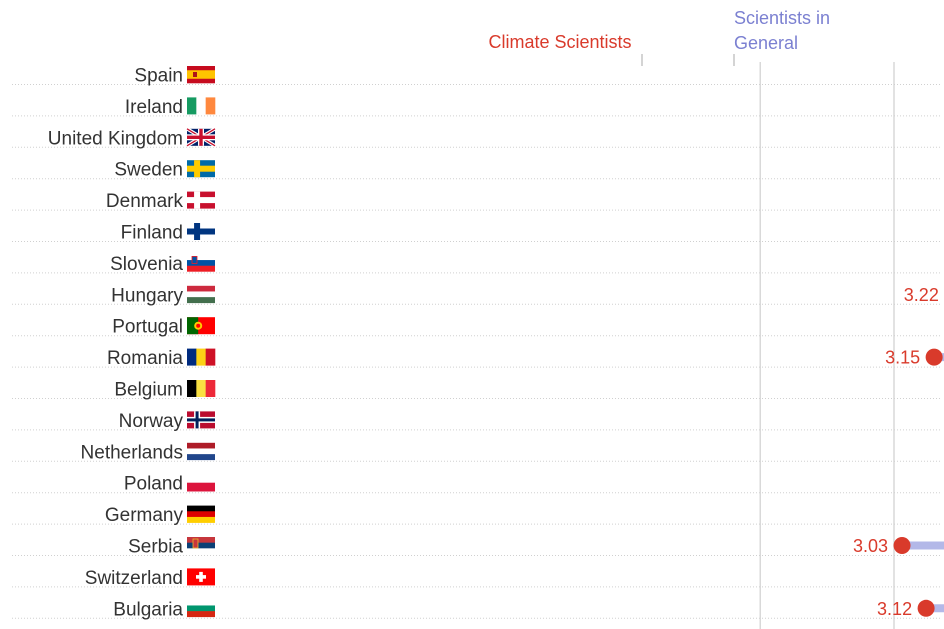  I want to click on row-slovenia: Slovenia3.513.66, so click(476, 264).